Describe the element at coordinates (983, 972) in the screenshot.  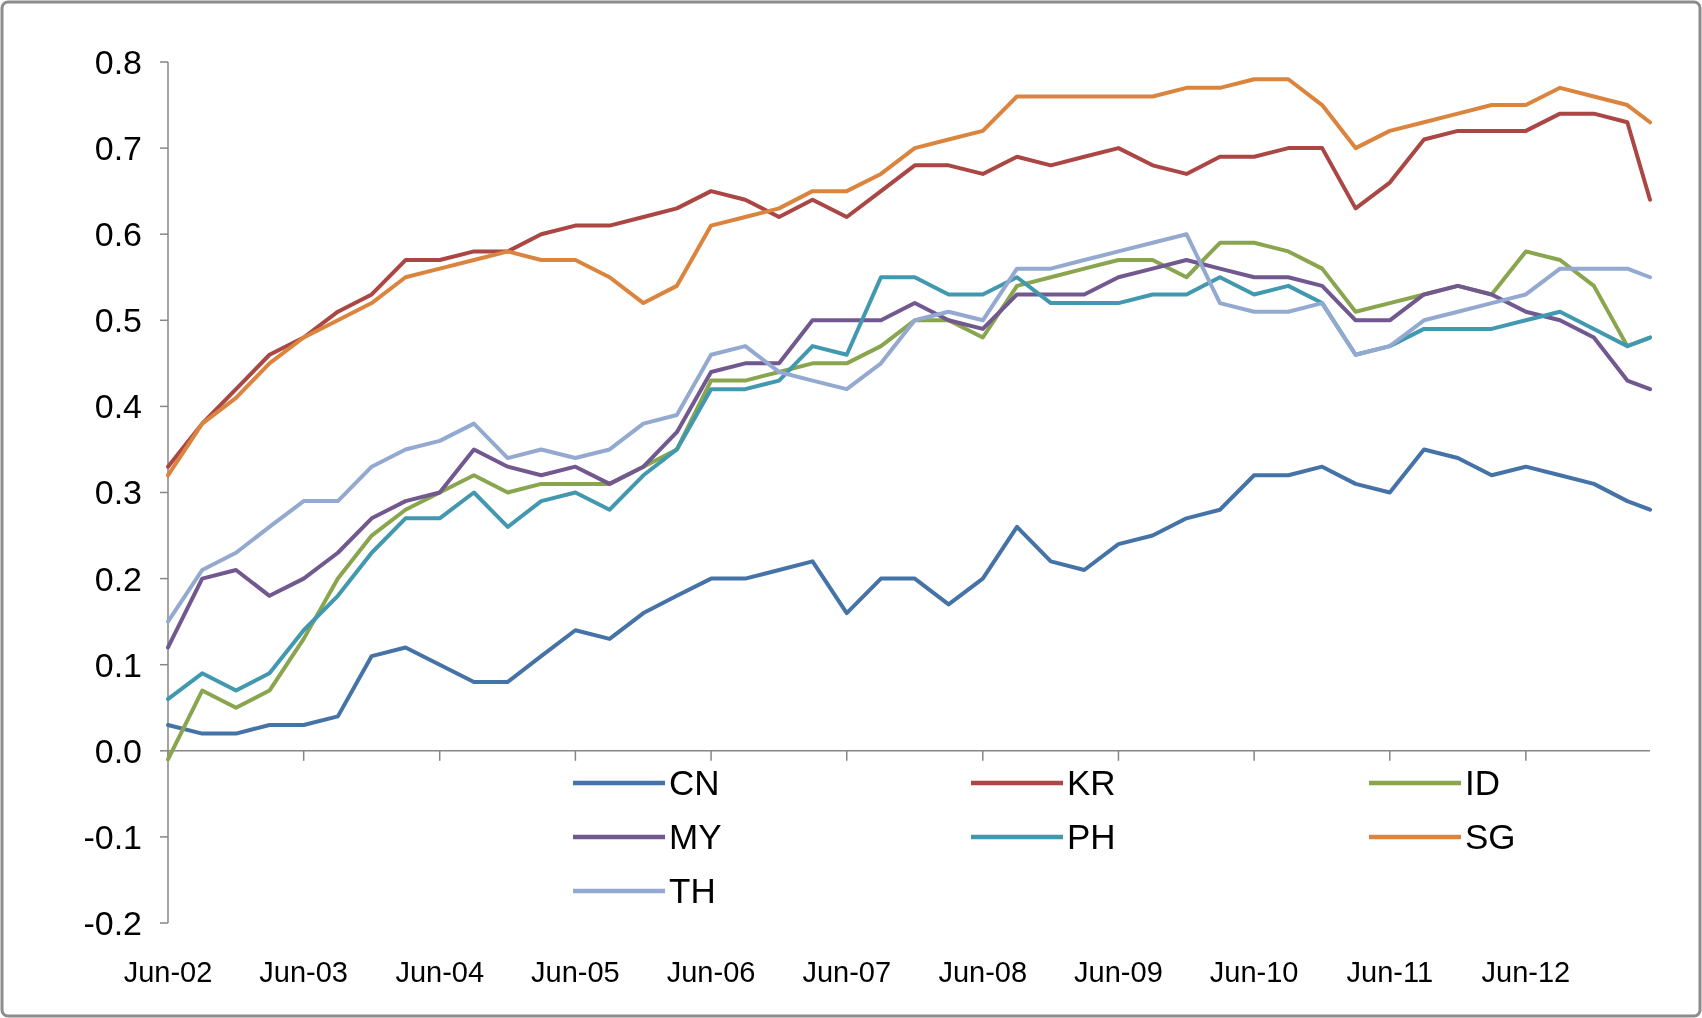
I see `x-tick-label: Jun-08` at that location.